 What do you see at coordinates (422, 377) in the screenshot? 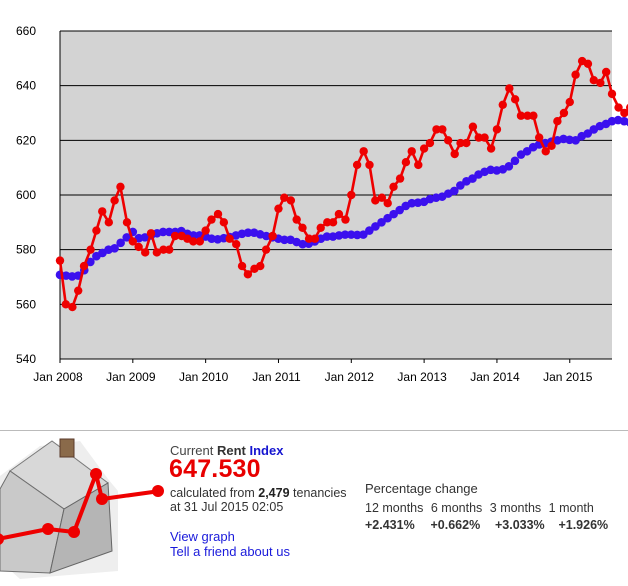
I see `x-tick-label: Jan 2013` at bounding box center [422, 377].